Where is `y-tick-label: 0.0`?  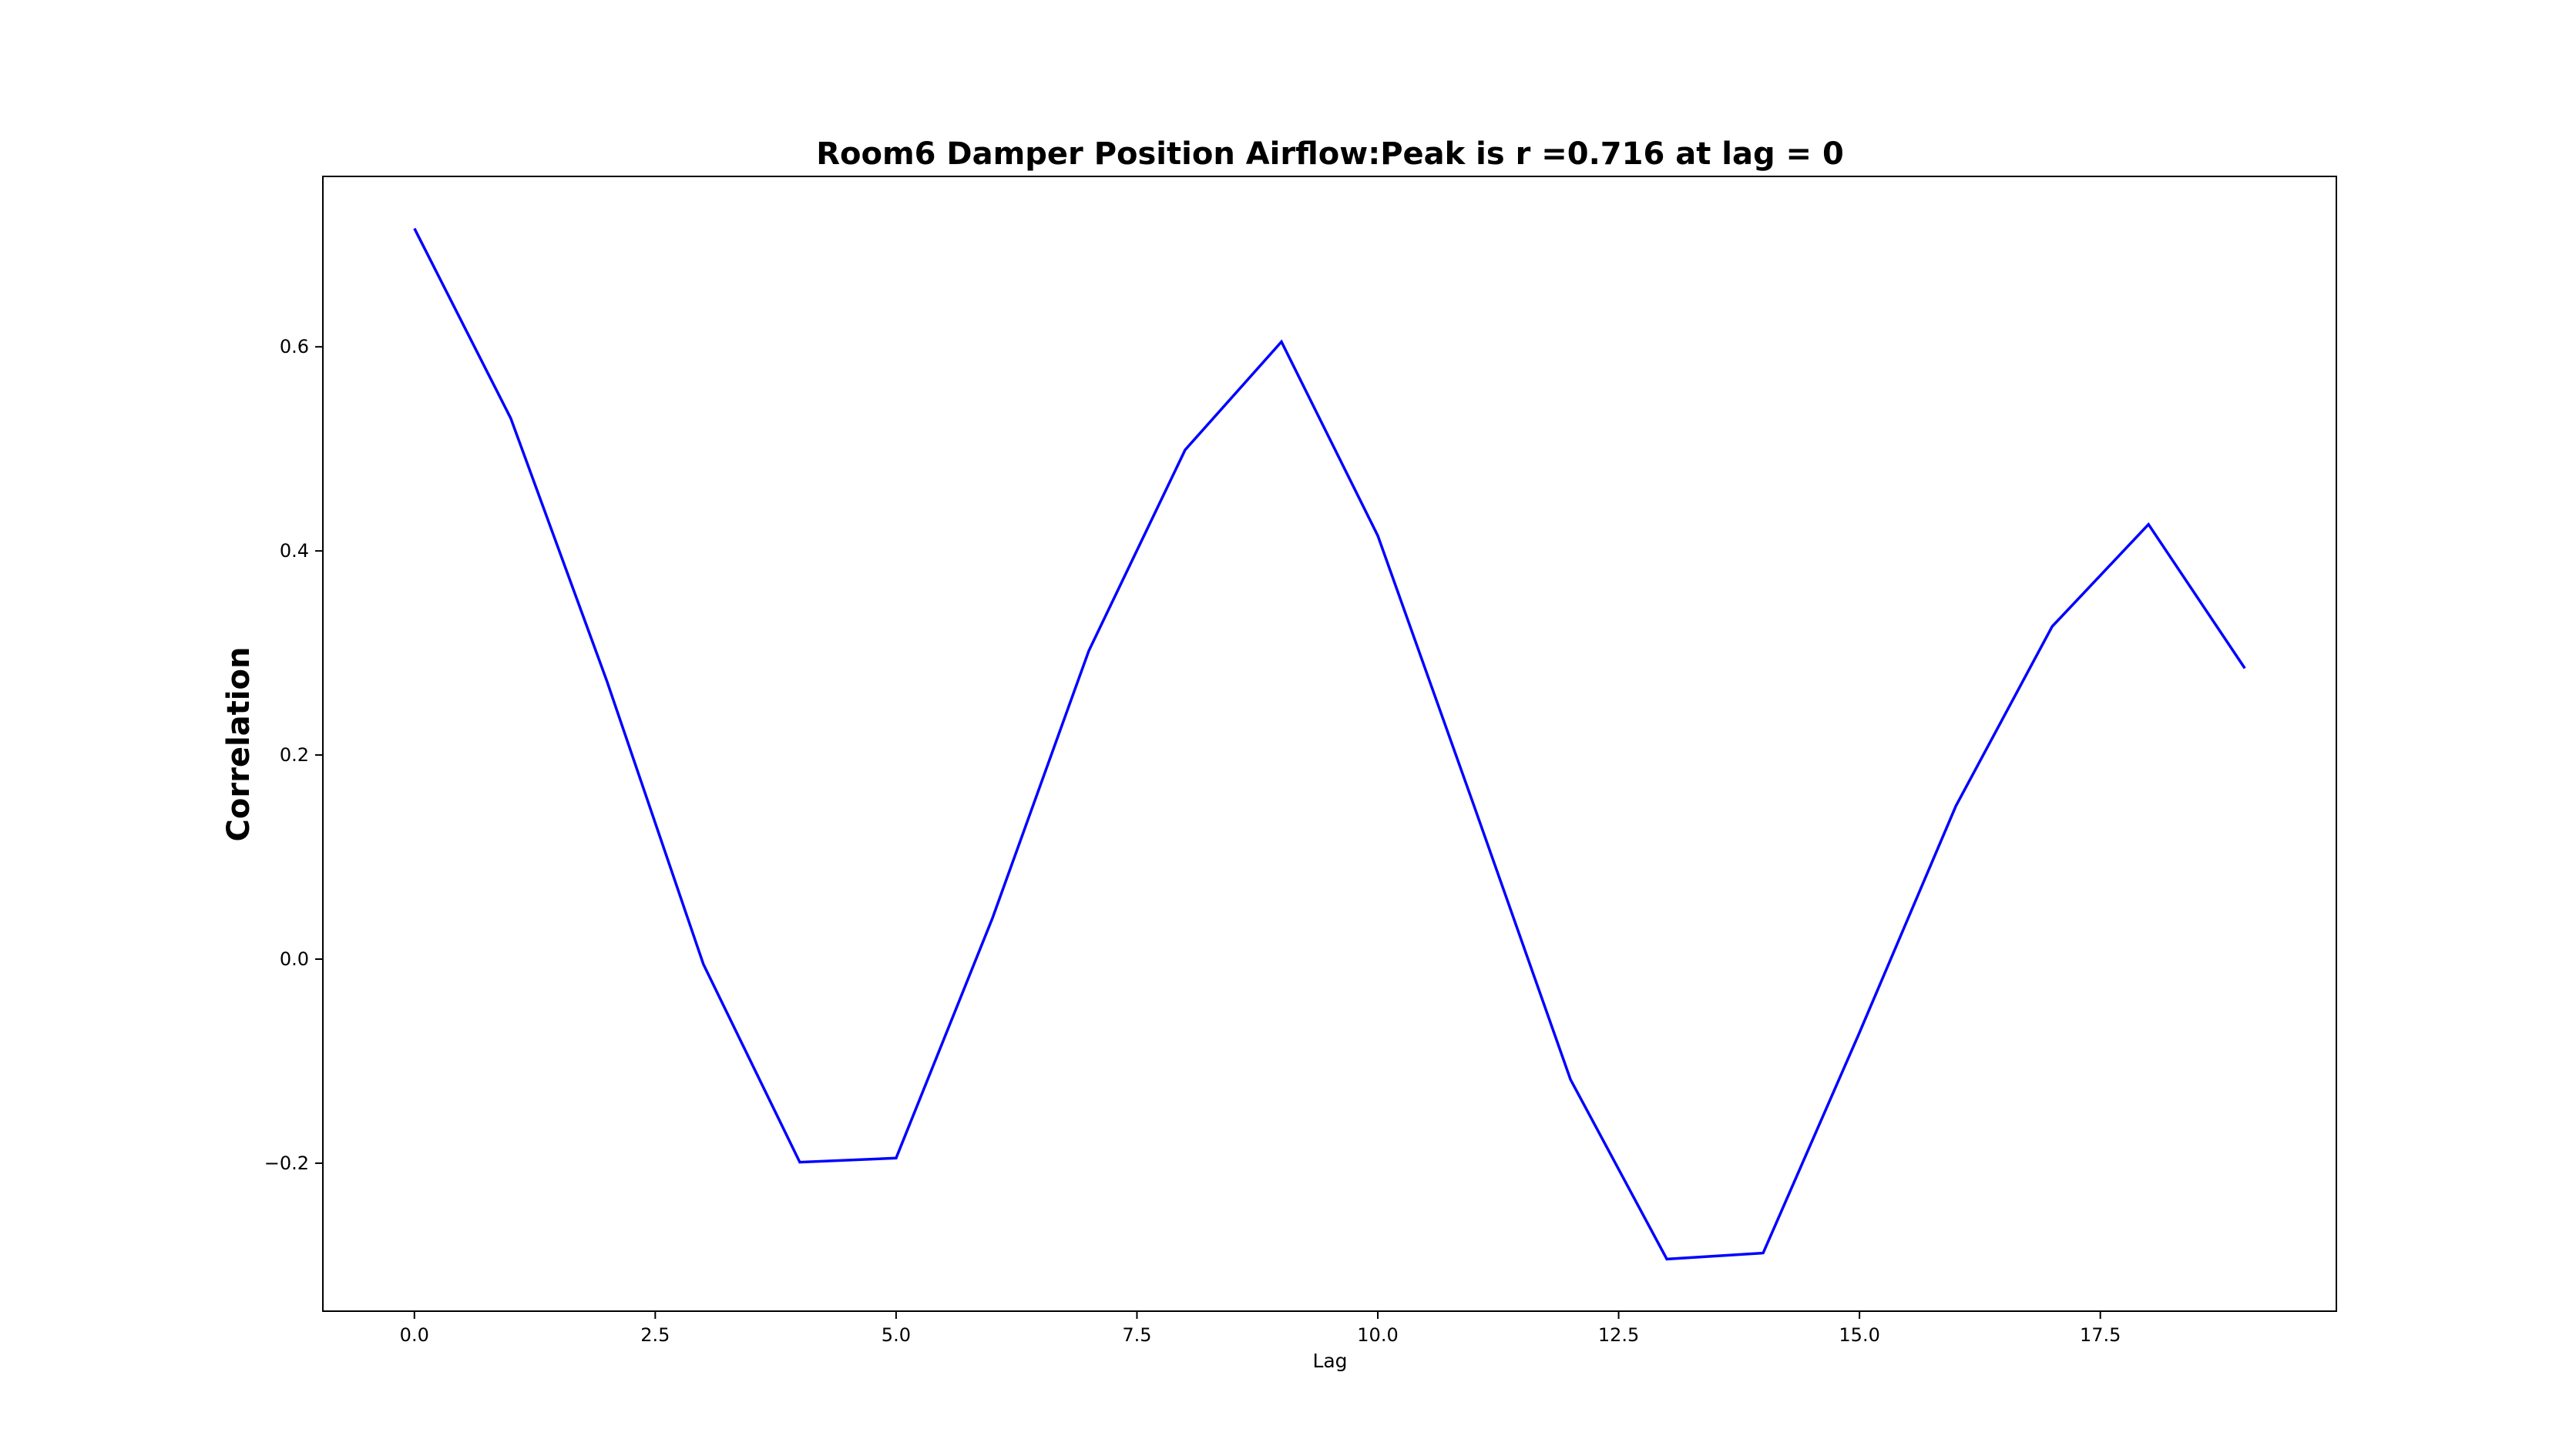
y-tick-label: 0.0 is located at coordinates (294, 959).